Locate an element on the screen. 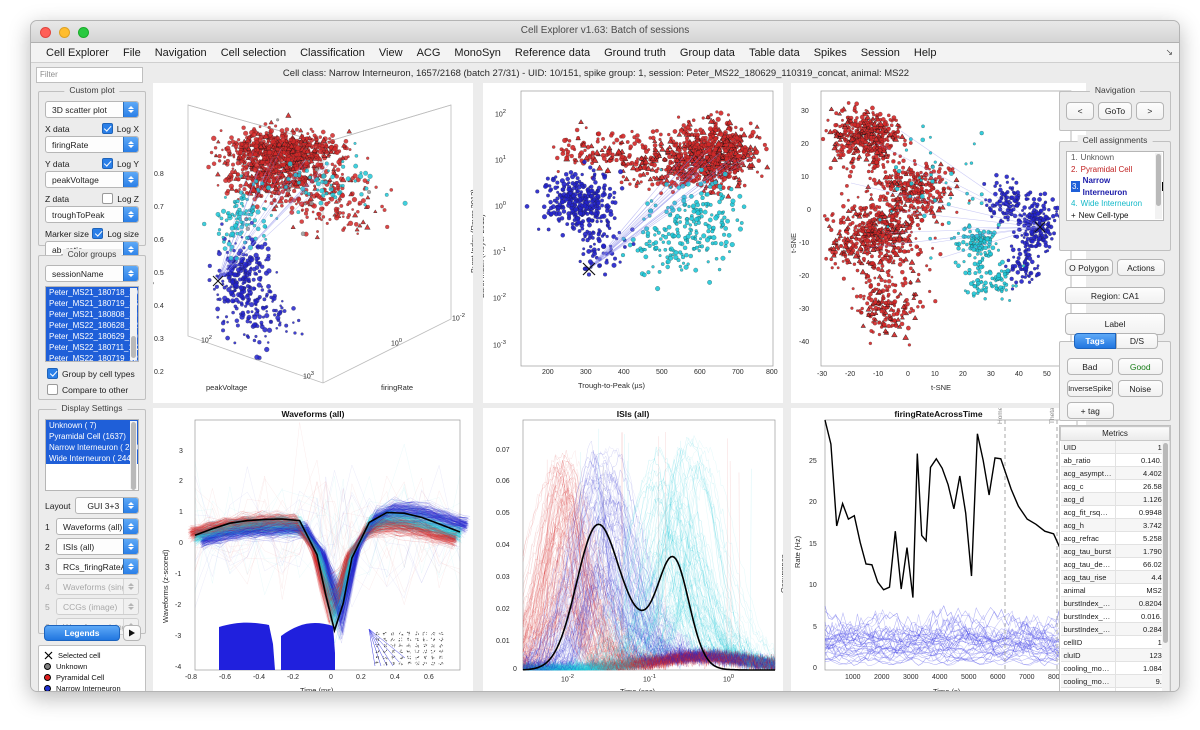 The image size is (1200, 730). compare-to-other-checkbox: Compare to other is located at coordinates (96, 389).